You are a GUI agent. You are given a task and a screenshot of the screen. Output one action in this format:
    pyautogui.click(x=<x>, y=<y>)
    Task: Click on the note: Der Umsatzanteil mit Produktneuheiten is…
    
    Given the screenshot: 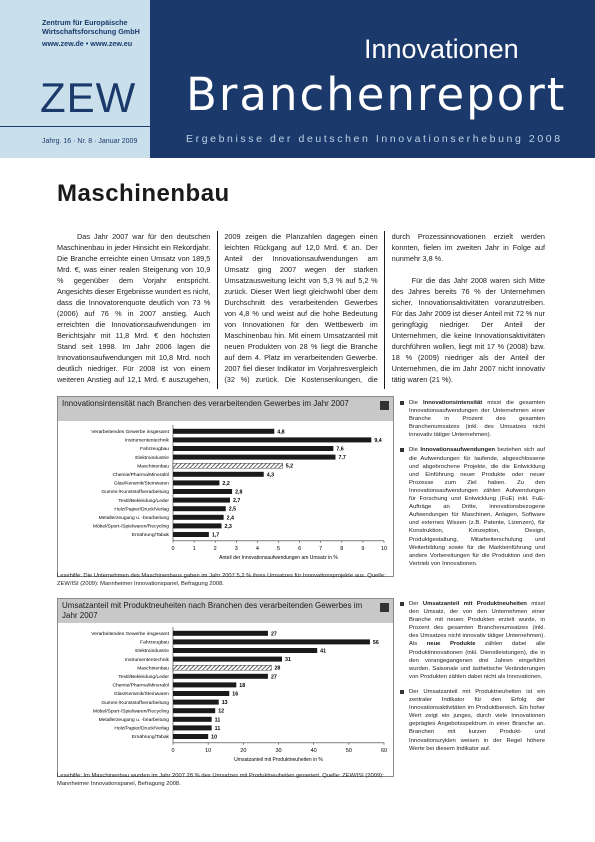 What is the action you would take?
    pyautogui.click(x=472, y=720)
    